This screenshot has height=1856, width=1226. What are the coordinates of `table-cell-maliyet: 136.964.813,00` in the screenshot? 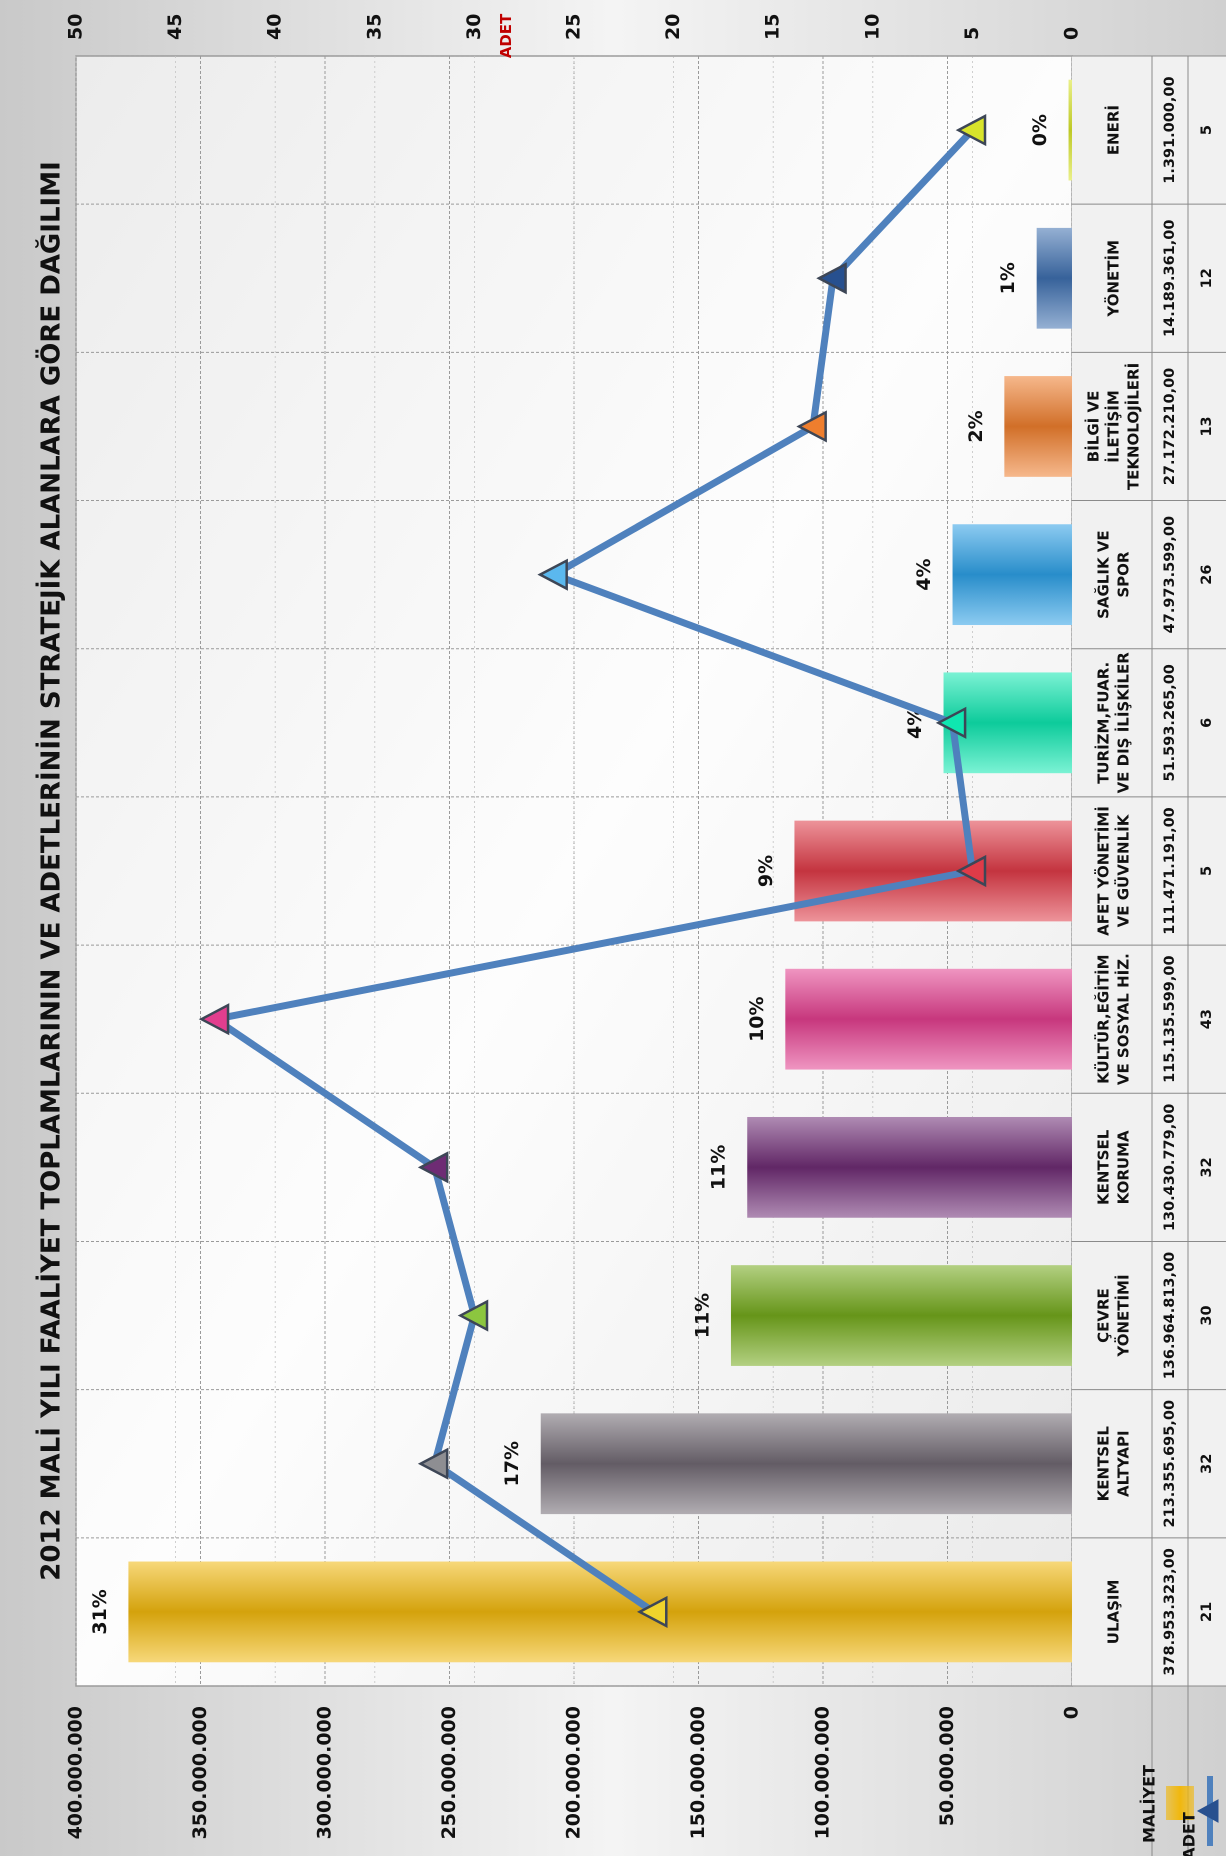 It's located at (1170, 1316).